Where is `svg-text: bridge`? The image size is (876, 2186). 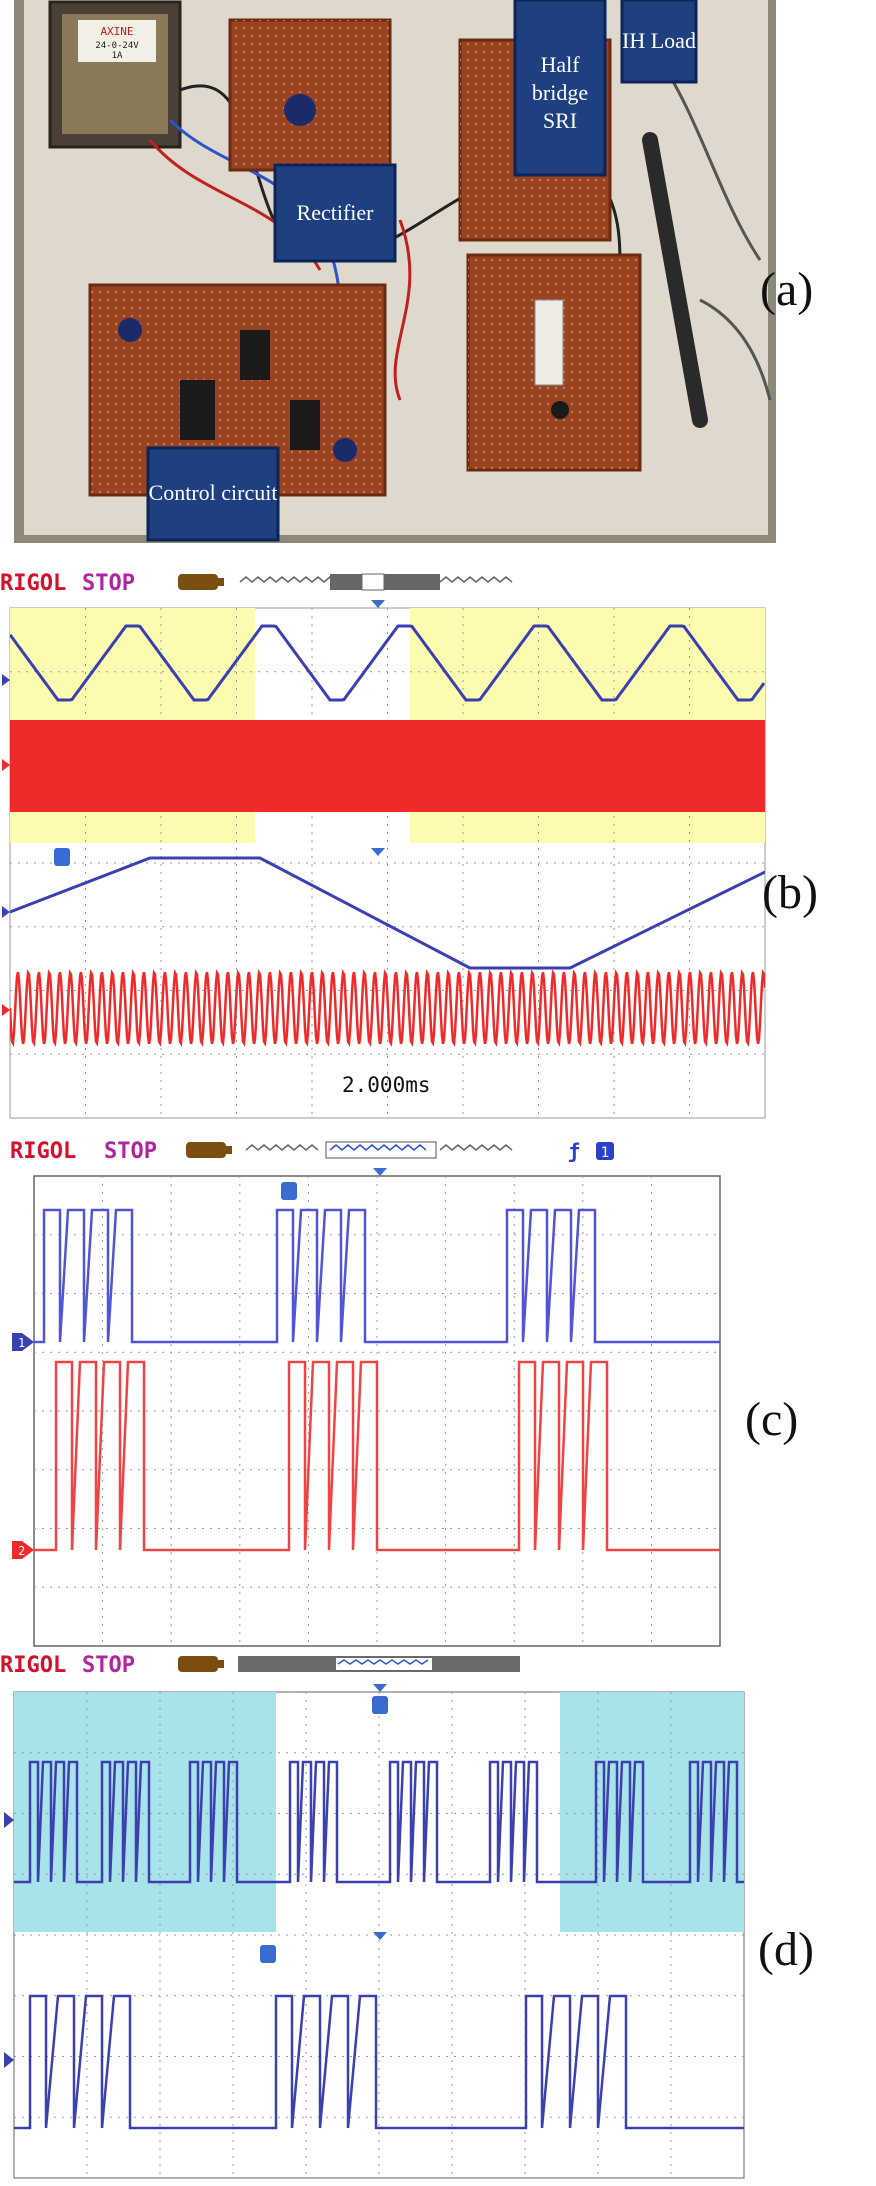
svg-text: bridge is located at coordinates (560, 92).